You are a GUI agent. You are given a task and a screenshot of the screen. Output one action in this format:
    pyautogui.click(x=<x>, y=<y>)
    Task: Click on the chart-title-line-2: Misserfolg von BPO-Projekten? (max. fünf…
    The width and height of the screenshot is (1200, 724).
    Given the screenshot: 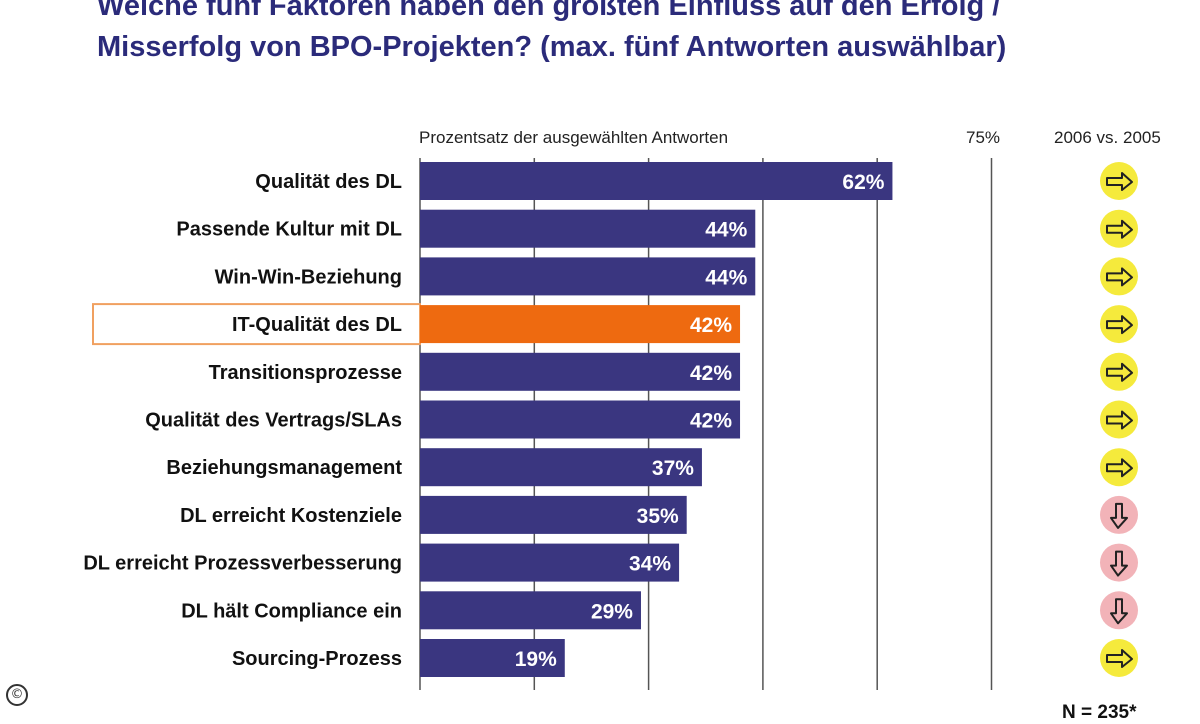 What is the action you would take?
    pyautogui.click(x=552, y=47)
    